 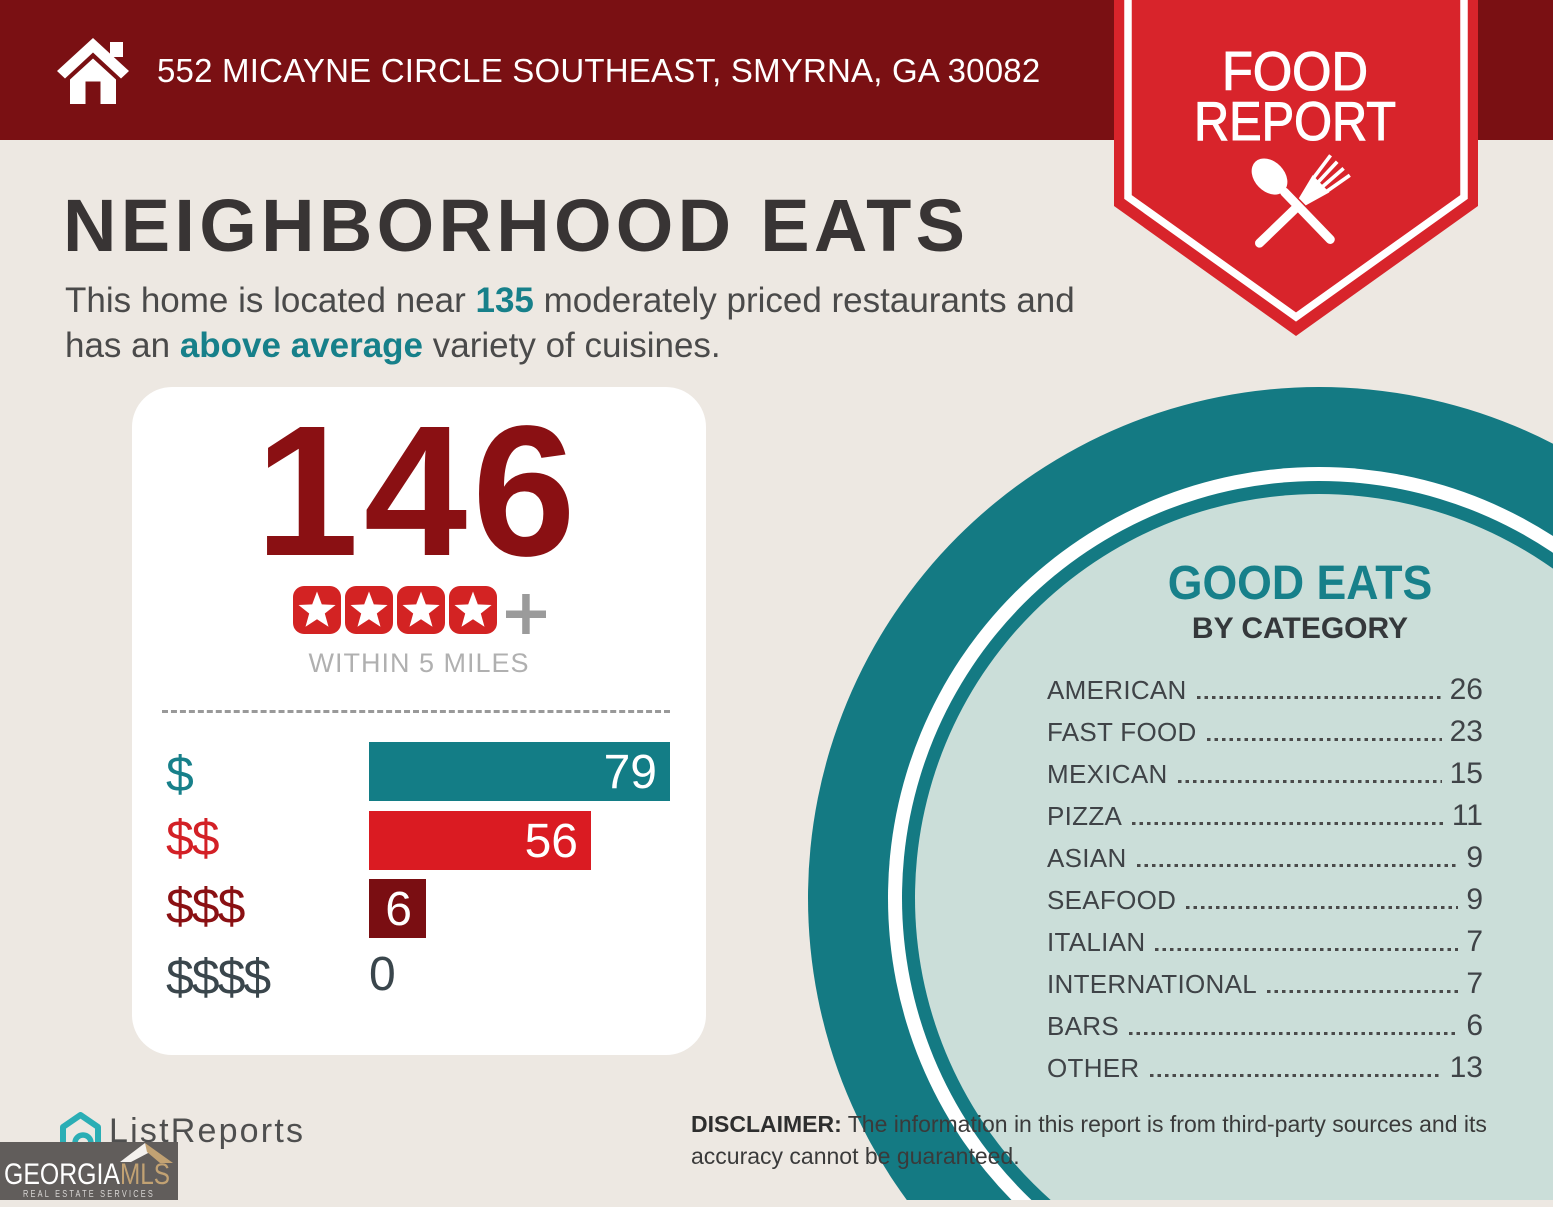 What do you see at coordinates (1295, 121) in the screenshot?
I see `svg-text: REPORT` at bounding box center [1295, 121].